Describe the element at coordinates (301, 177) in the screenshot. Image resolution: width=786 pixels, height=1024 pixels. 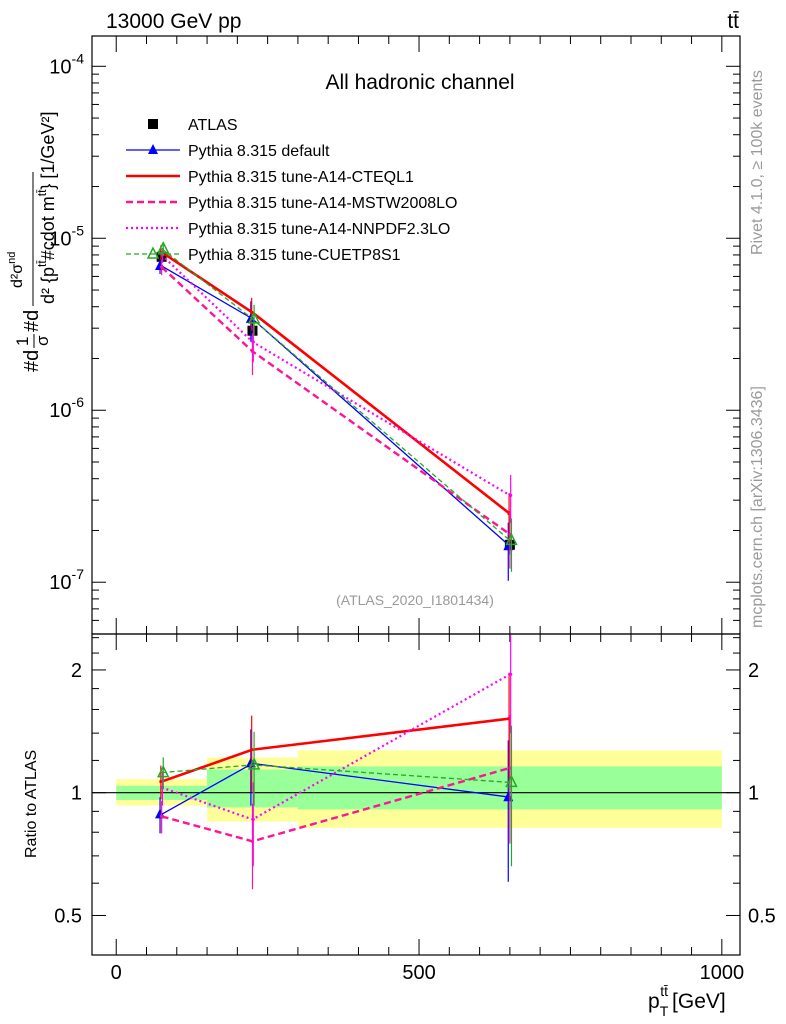
I see `legend-label: Pythia 8.315 tune-A14-CTEQL1` at that location.